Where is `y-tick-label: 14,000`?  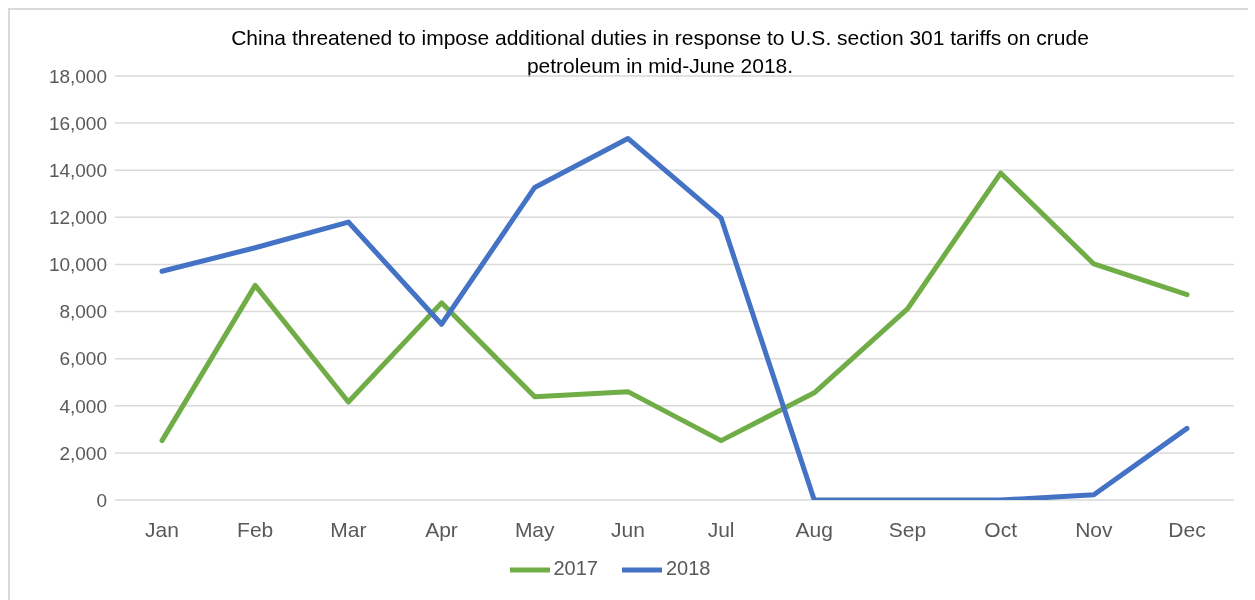
y-tick-label: 14,000 is located at coordinates (77, 170).